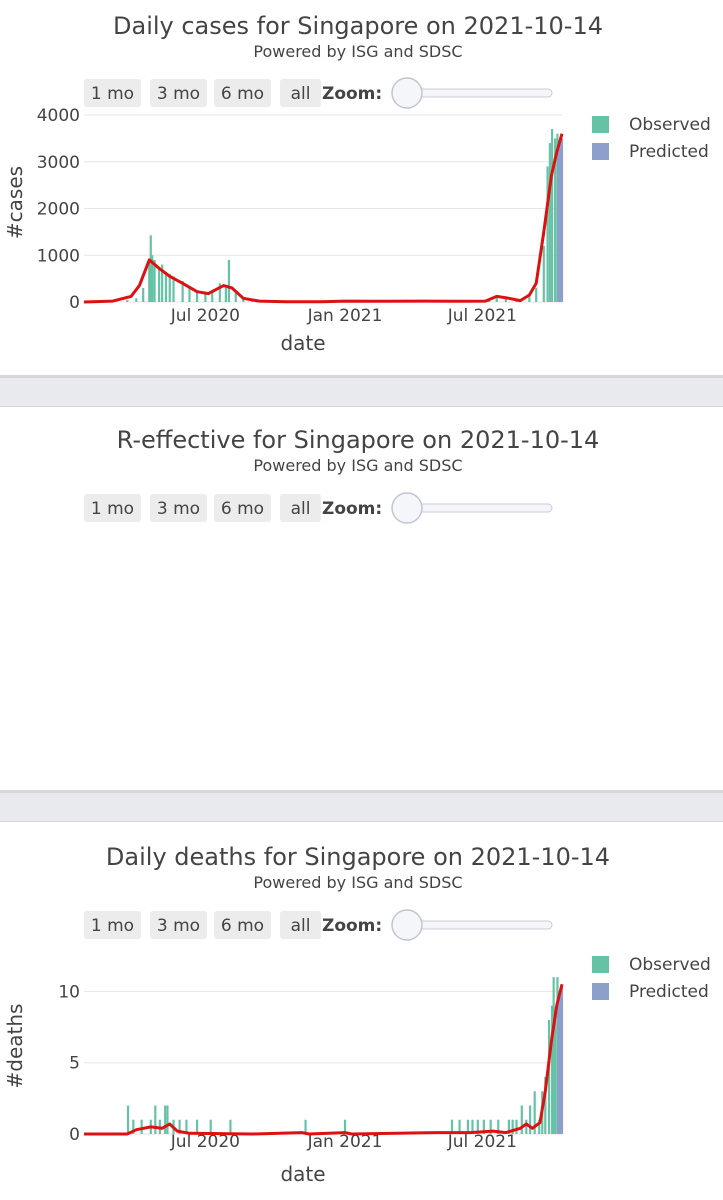 The height and width of the screenshot is (1200, 723). I want to click on x-tick-label: Jan 2021, so click(345, 1142).